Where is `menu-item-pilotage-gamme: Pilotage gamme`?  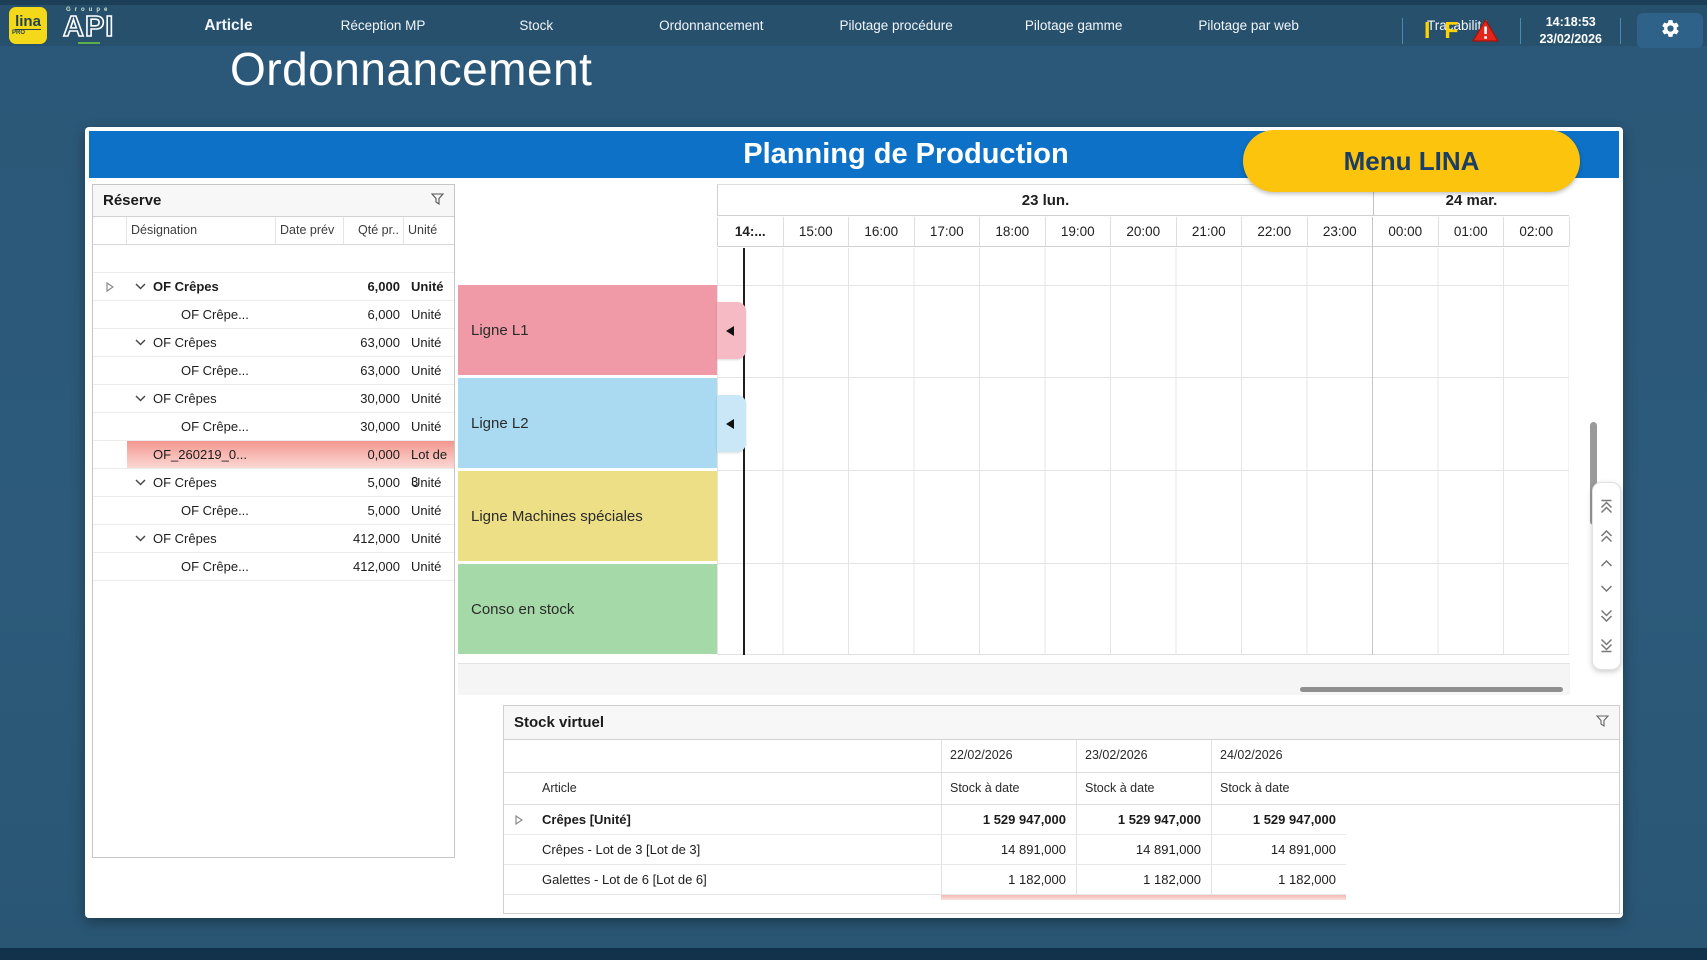
menu-item-pilotage-gamme: Pilotage gamme is located at coordinates (1073, 25).